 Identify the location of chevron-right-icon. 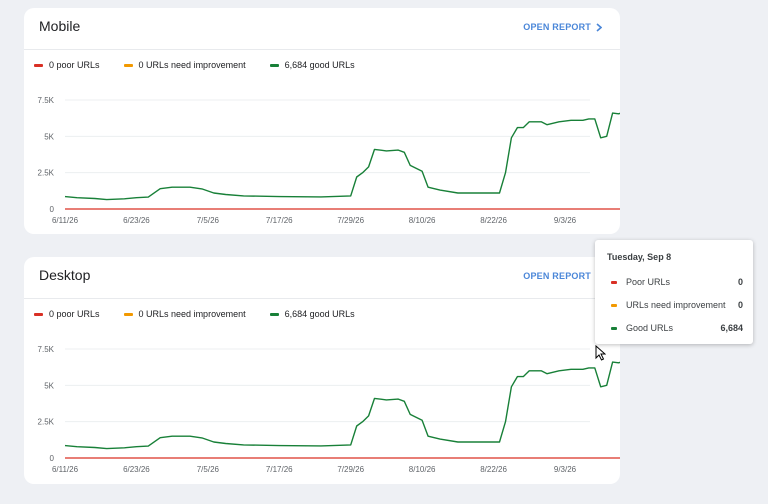
(599, 27).